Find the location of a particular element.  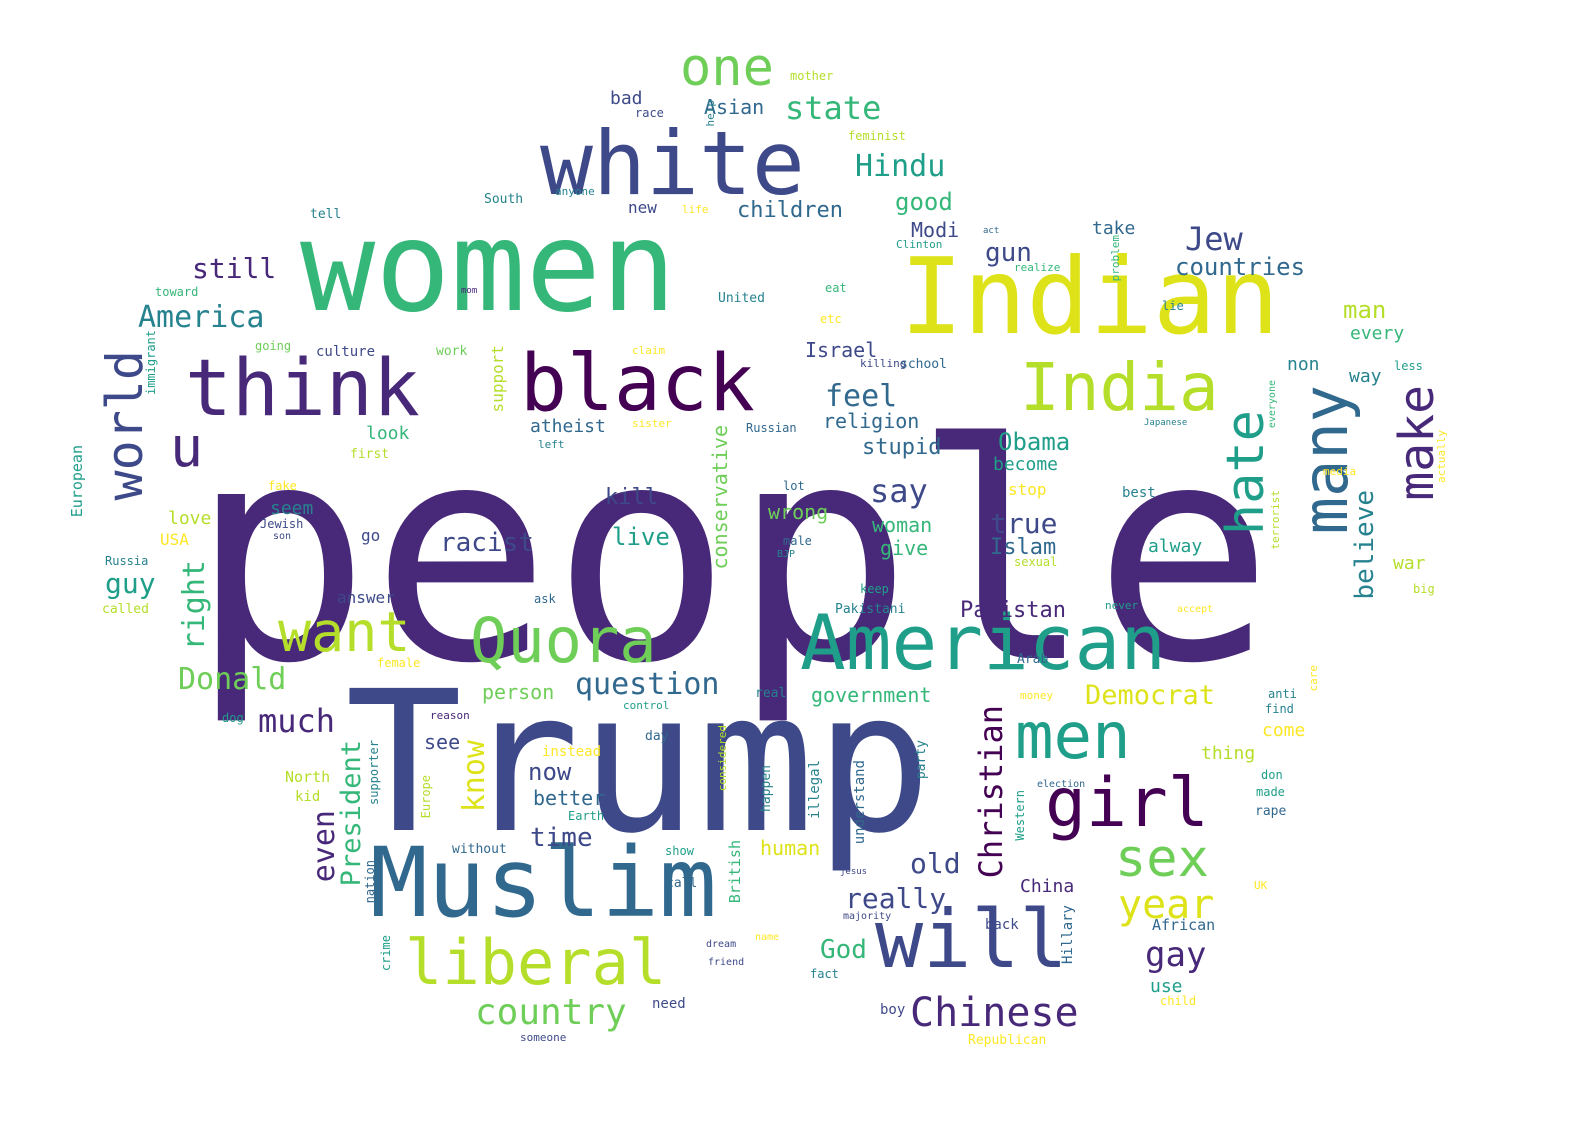

word-big: big is located at coordinates (1424, 589).